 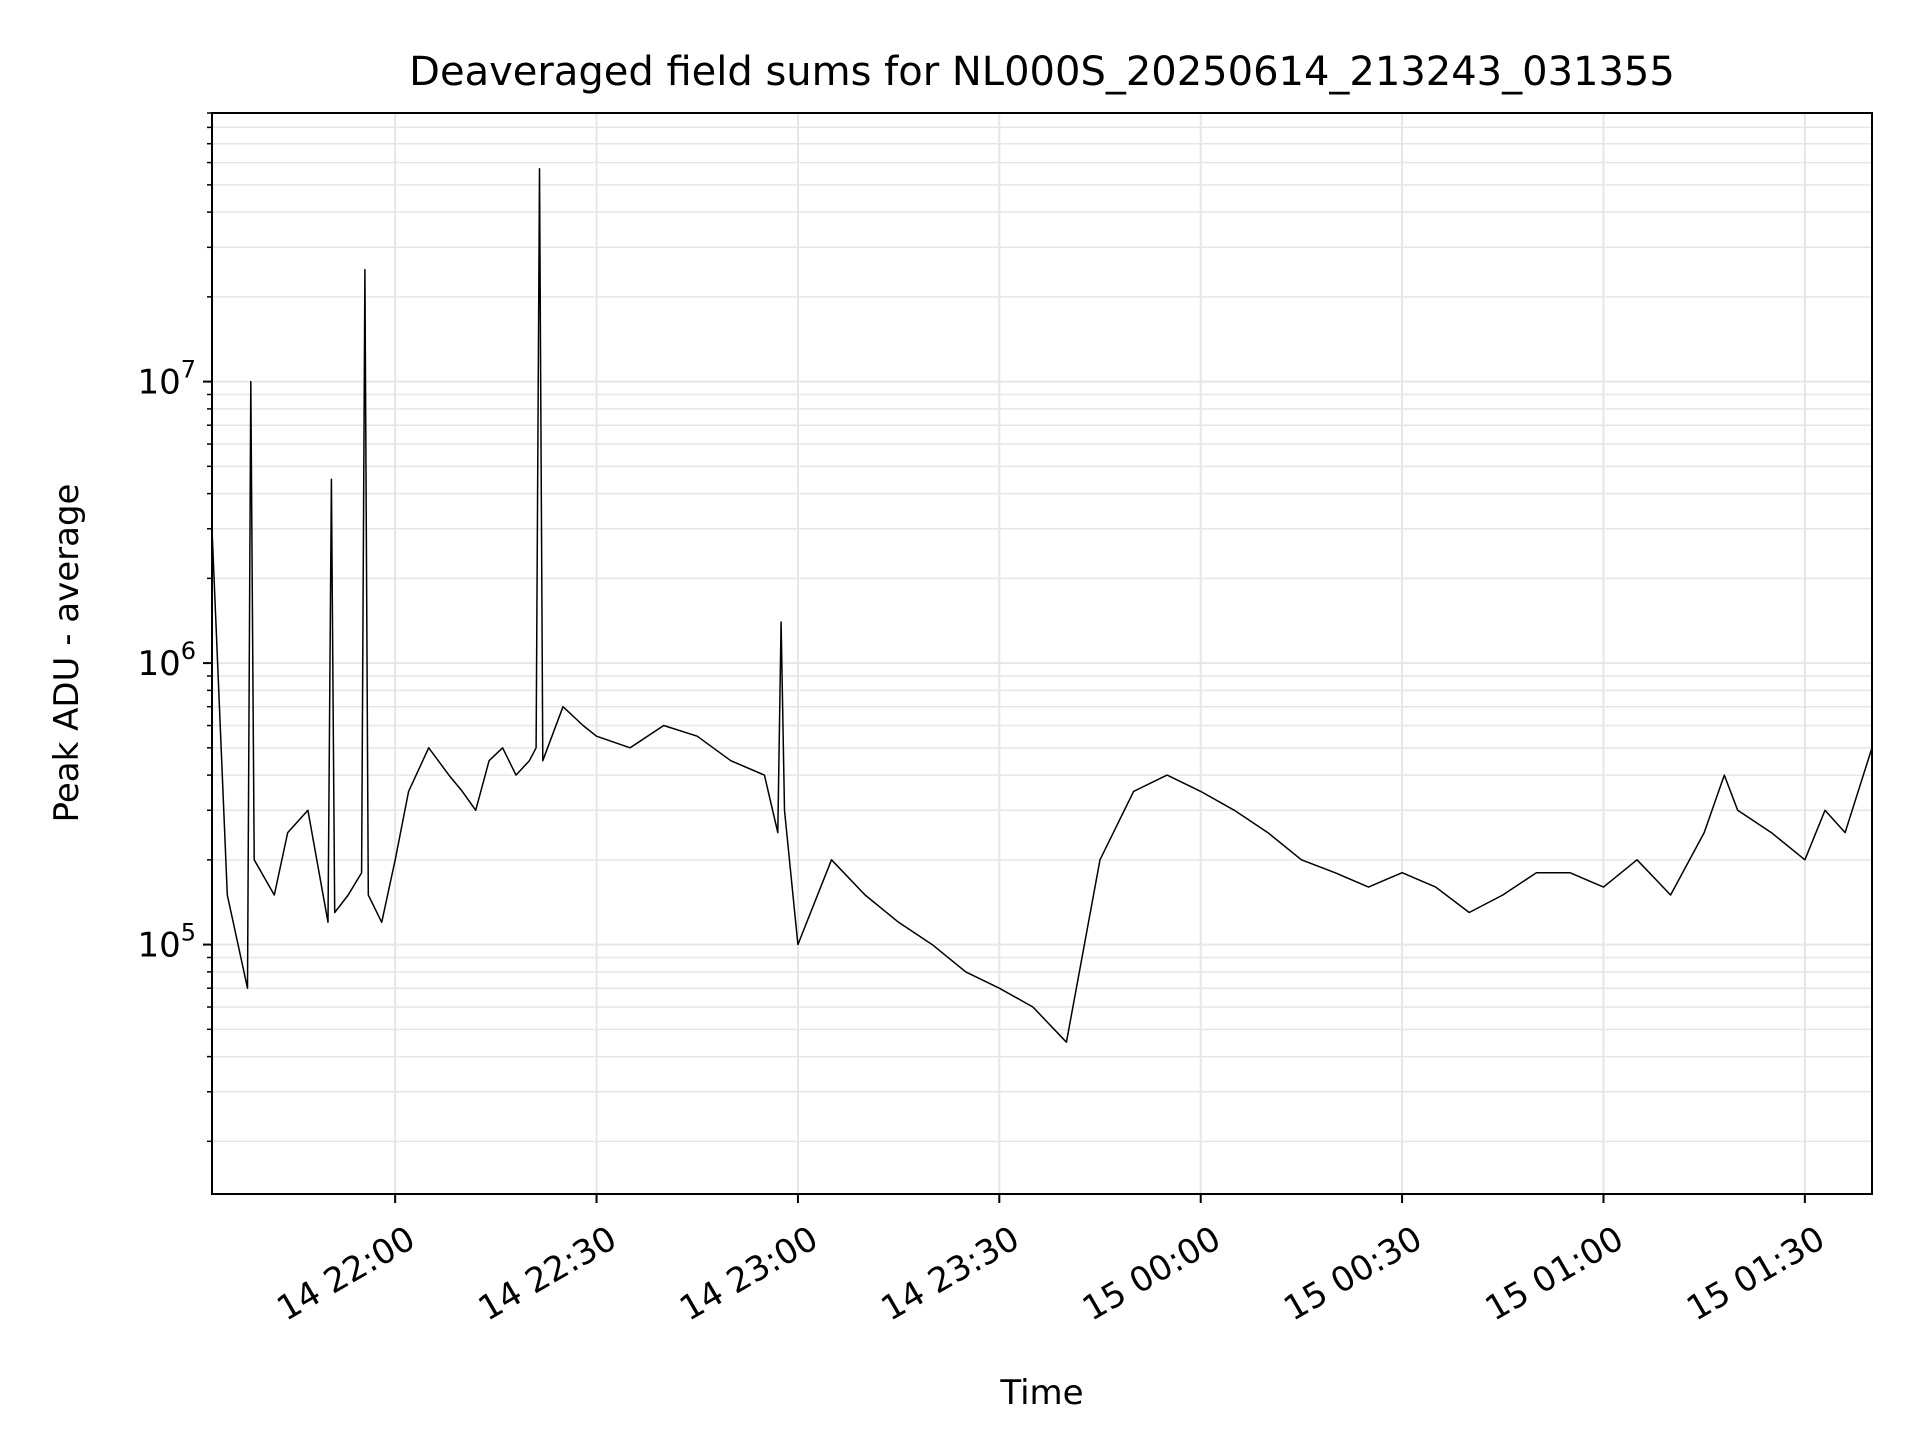 I want to click on x-tick-label: 15 01:30, so click(x=1756, y=1274).